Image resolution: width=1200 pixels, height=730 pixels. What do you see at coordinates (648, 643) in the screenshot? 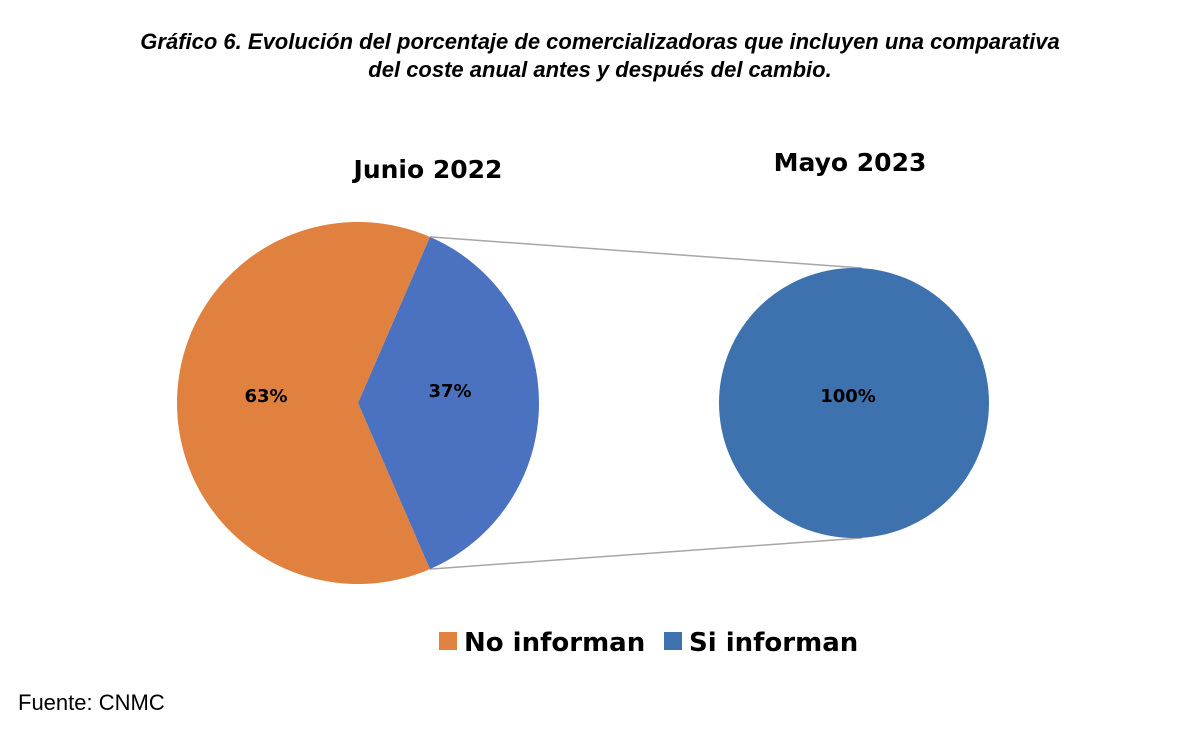
I see `legend: No informan Si informan` at bounding box center [648, 643].